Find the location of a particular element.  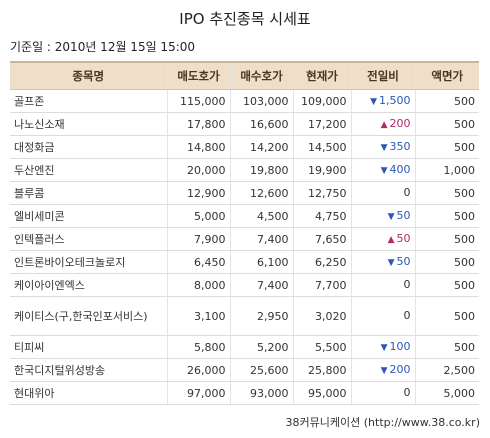

table-row: 엘비세미콘 5,000 4,500 4,750 ▼ 50 500 is located at coordinates (244, 216).